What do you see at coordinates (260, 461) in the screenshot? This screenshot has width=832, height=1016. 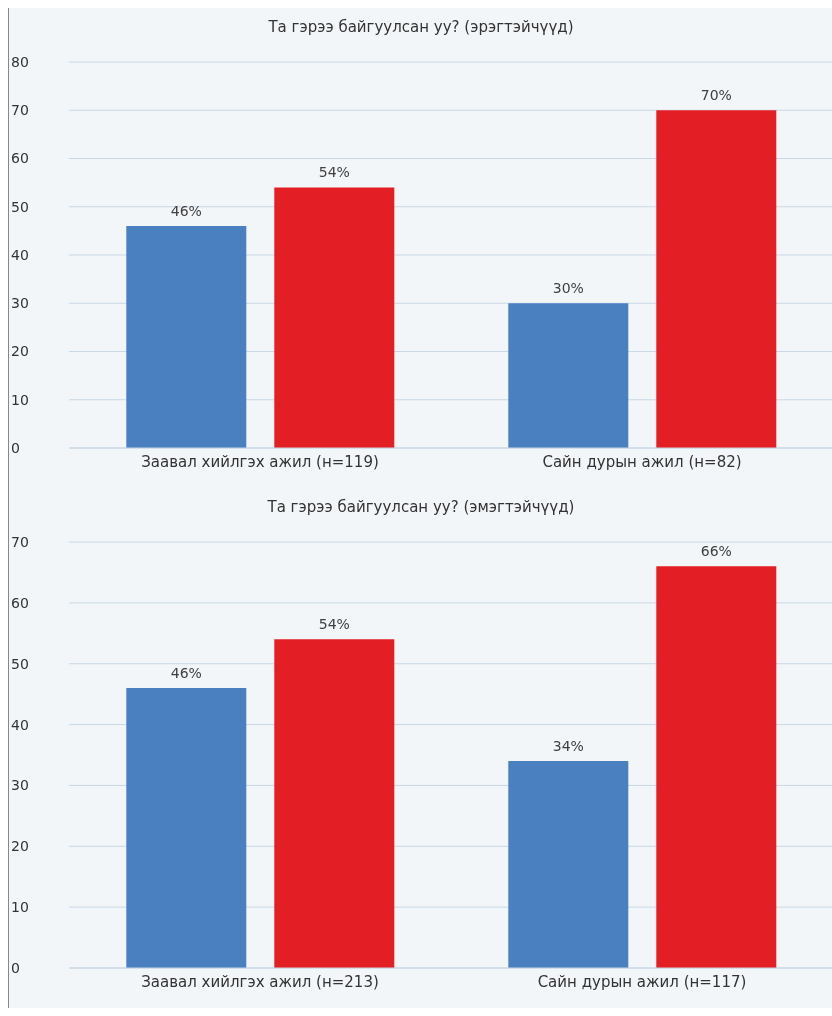 I see `x-tick-label: Заавал хийлгэх ажил (н=119)` at bounding box center [260, 461].